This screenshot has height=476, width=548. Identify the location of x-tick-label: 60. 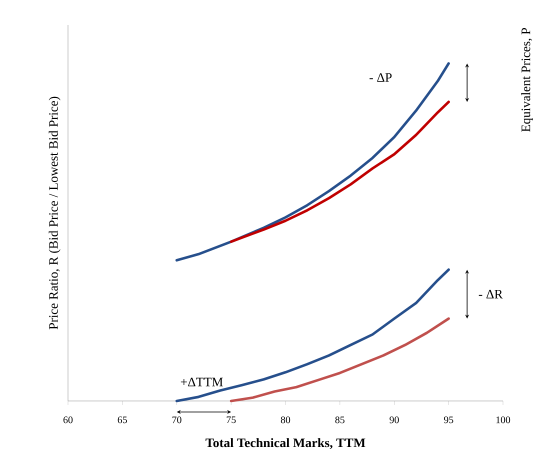
(68, 420).